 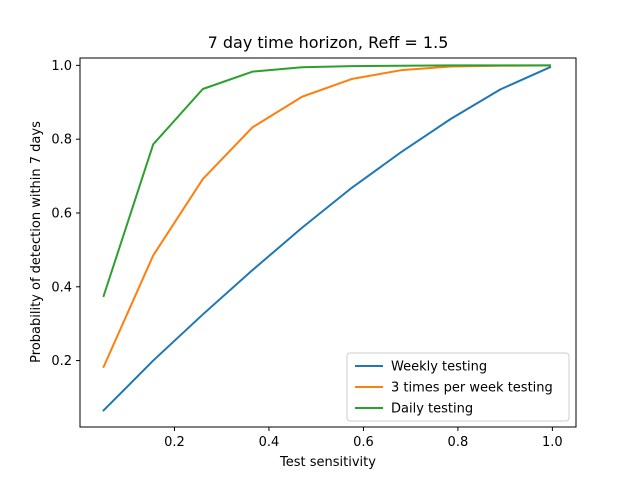 What do you see at coordinates (61, 213) in the screenshot?
I see `y-tick-label: 0.6` at bounding box center [61, 213].